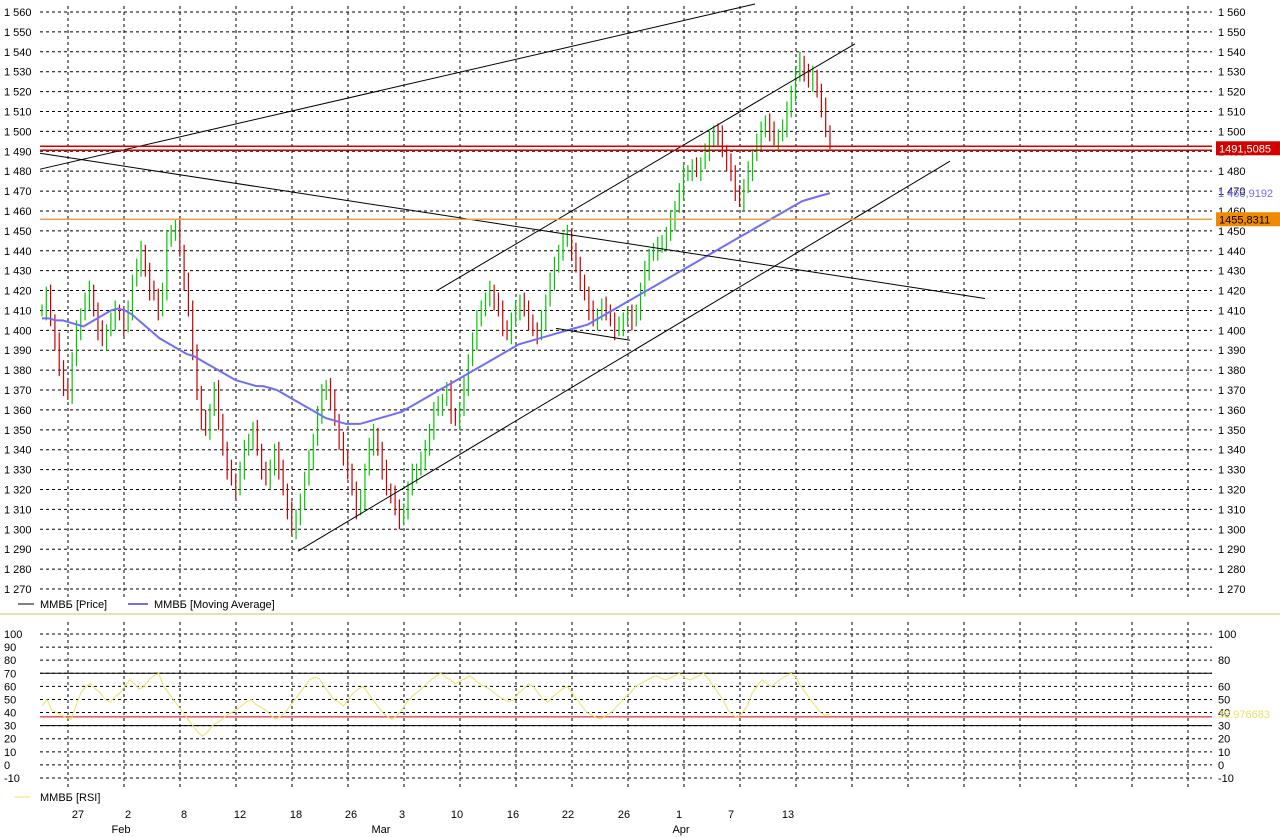 This screenshot has height=837, width=1280. I want to click on price-y-tick-left: 1 320, so click(18, 491).